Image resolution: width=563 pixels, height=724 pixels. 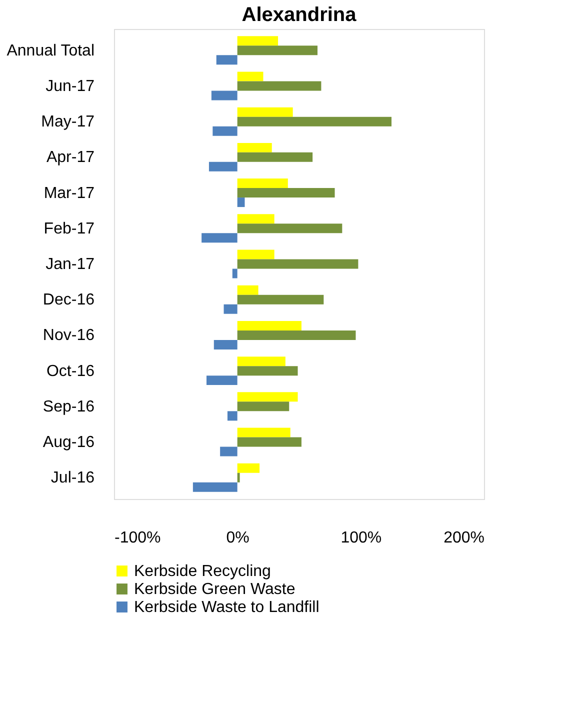 What do you see at coordinates (361, 538) in the screenshot?
I see `x-tick-label: 100%` at bounding box center [361, 538].